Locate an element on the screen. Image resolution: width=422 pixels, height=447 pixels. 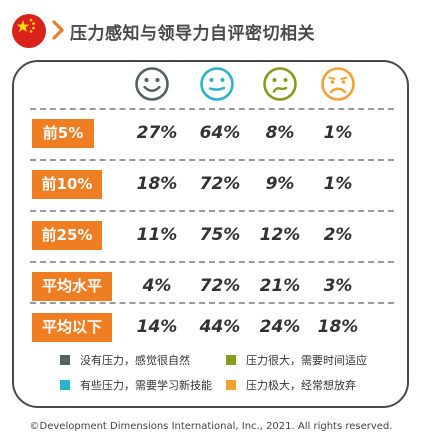
legend-item: 没有压力，感觉很自然 is located at coordinates (125, 361).